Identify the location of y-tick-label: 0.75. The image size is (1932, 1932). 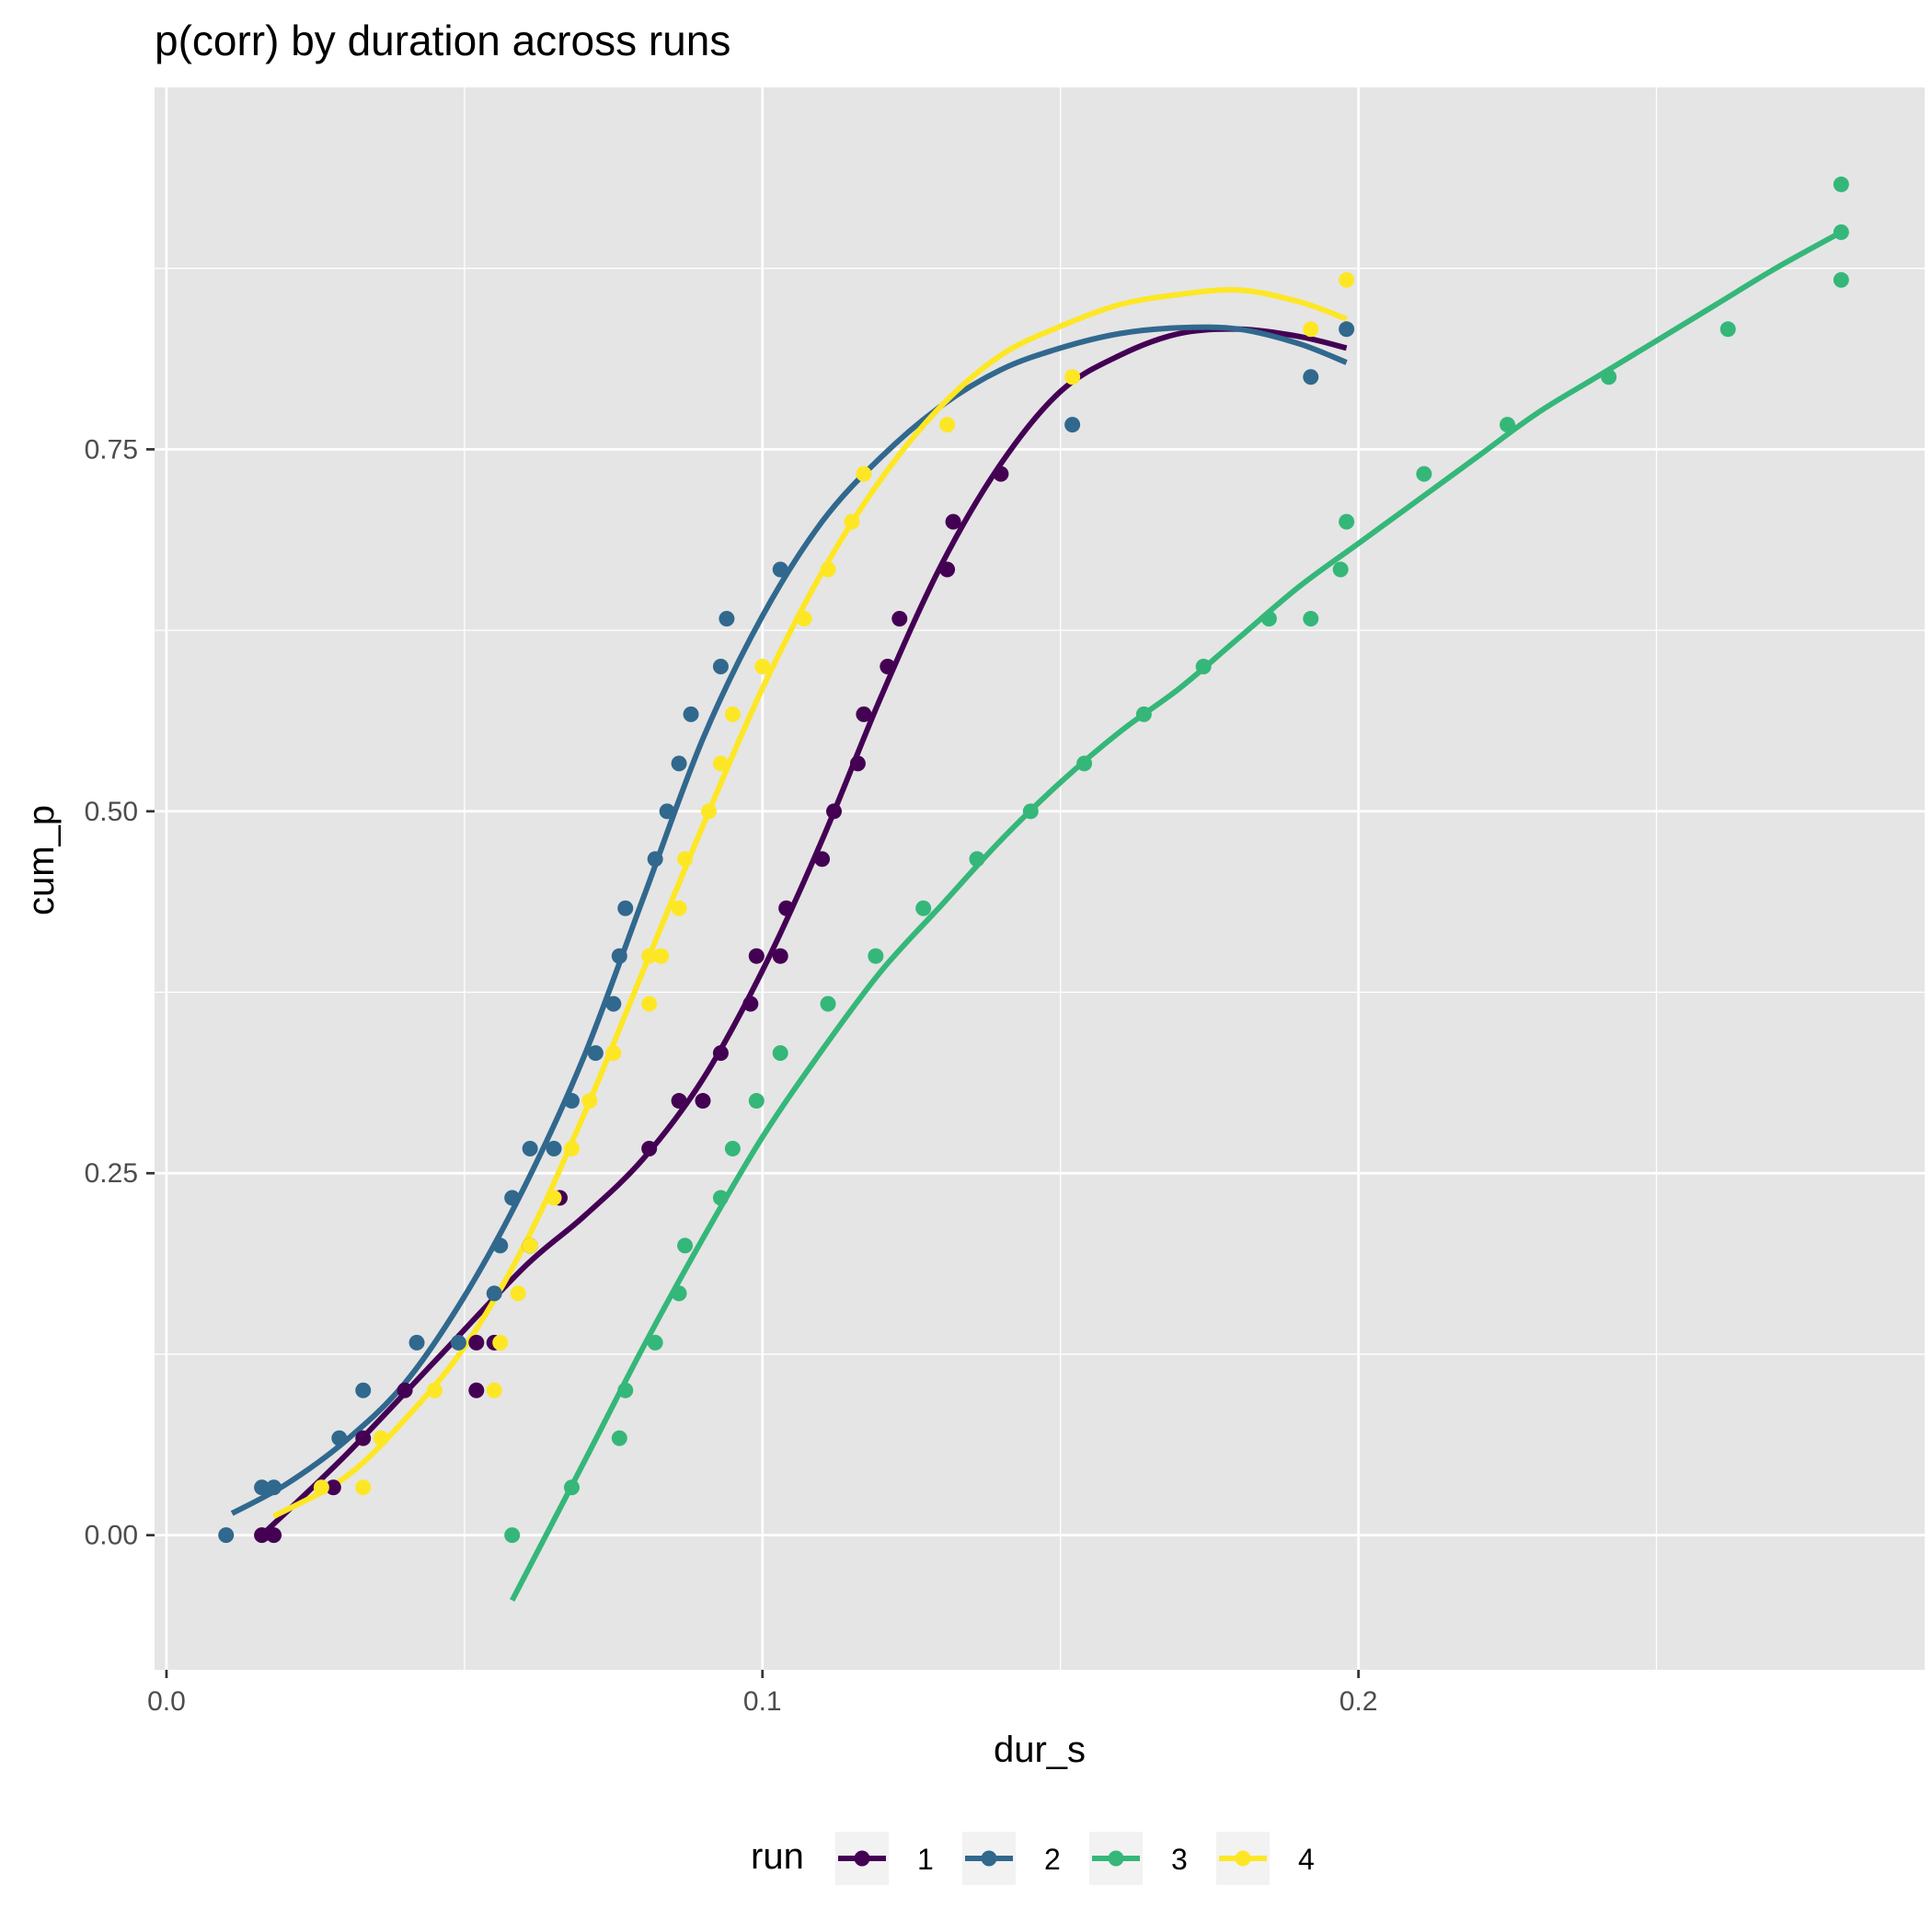
(111, 449).